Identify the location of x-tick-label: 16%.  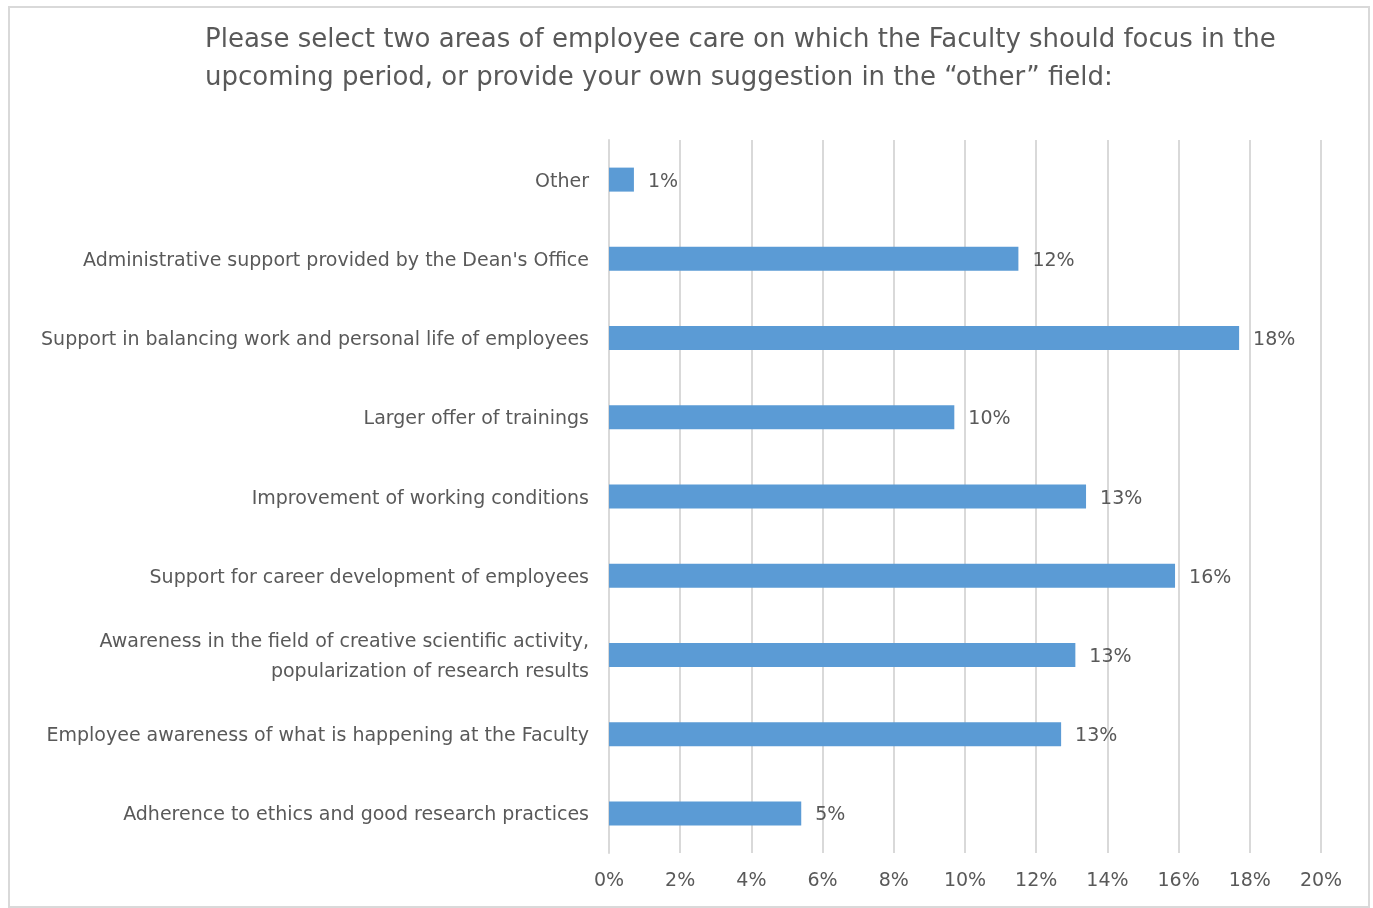
(1178, 878).